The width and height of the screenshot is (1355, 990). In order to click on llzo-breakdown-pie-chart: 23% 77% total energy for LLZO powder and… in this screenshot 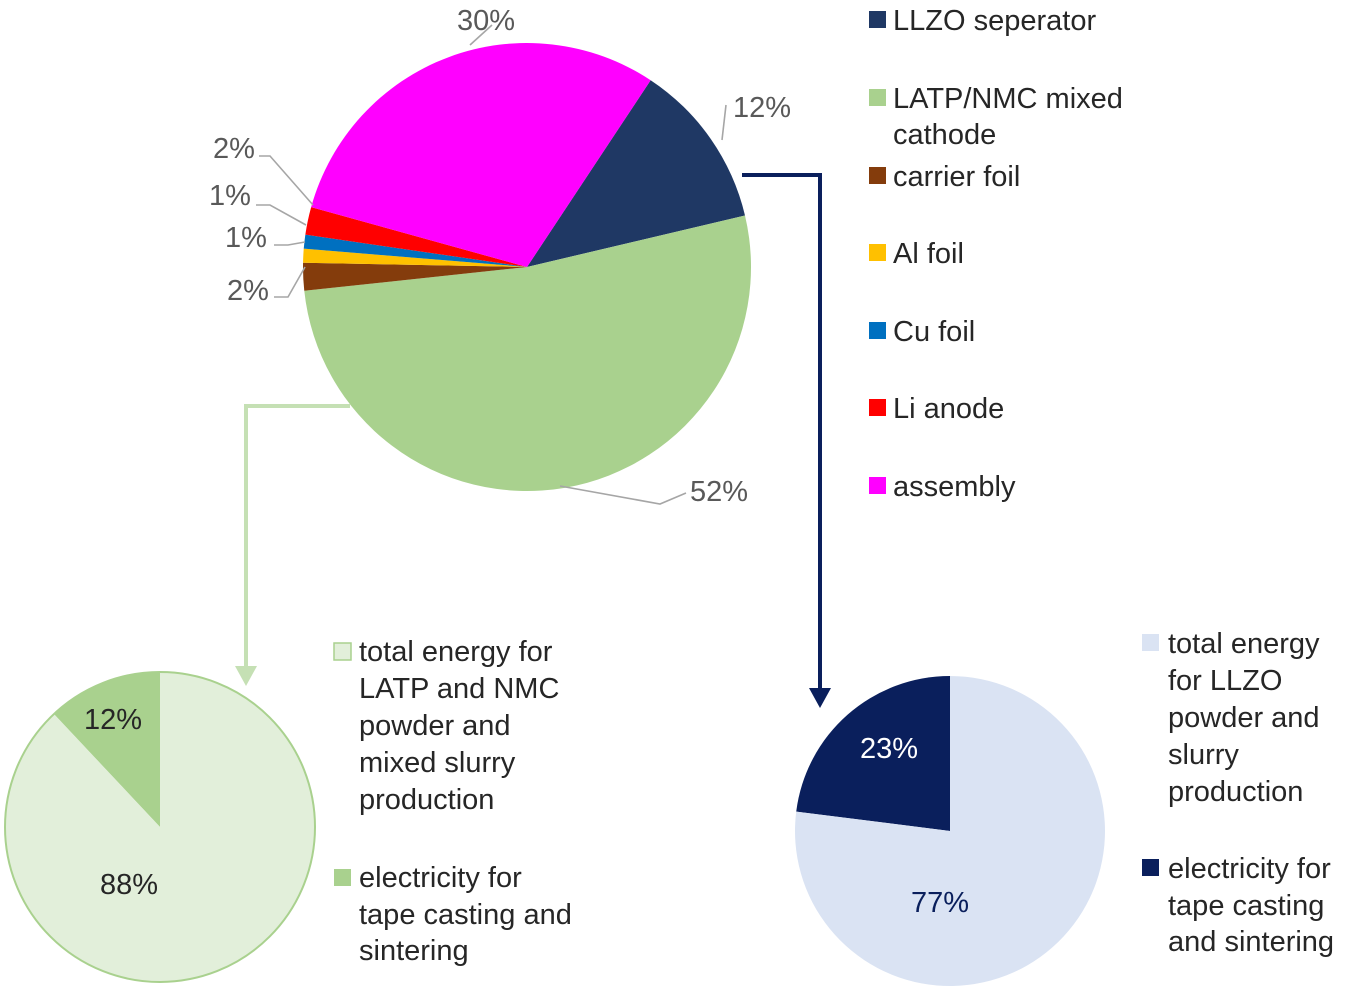, I will do `click(1064, 807)`.